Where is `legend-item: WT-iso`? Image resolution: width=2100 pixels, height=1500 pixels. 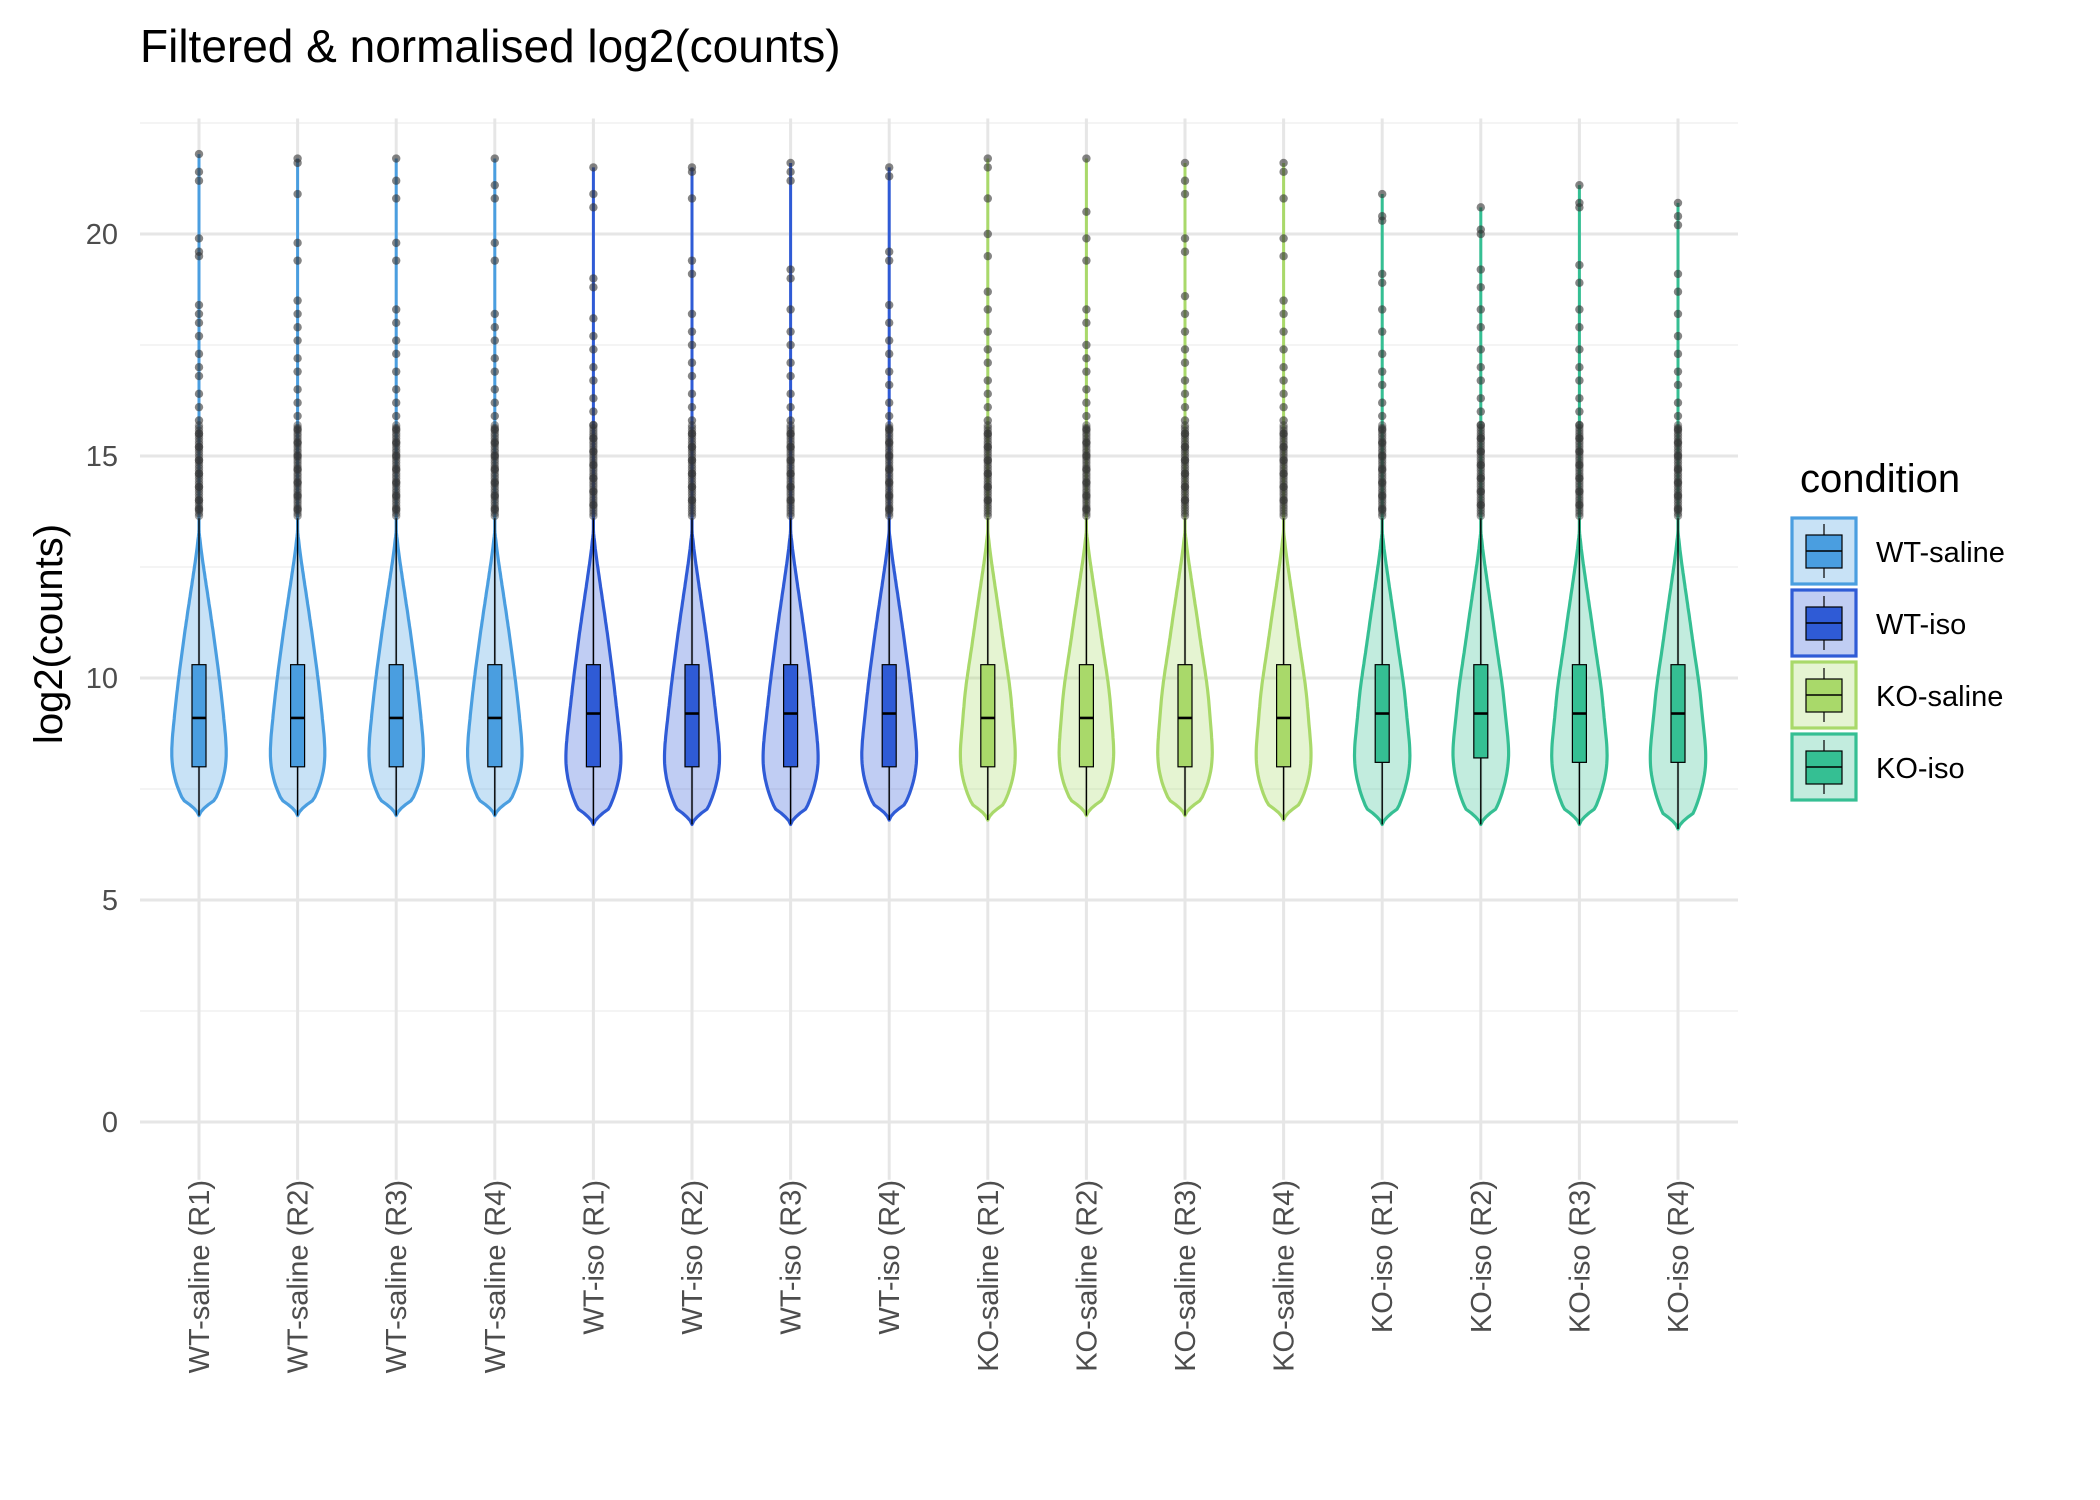 legend-item: WT-iso is located at coordinates (1878, 623).